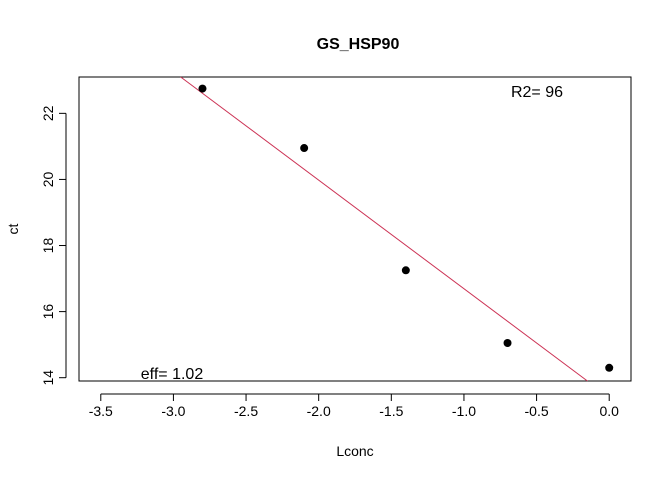  Describe the element at coordinates (48, 378) in the screenshot. I see `y-tick-label: 14` at that location.